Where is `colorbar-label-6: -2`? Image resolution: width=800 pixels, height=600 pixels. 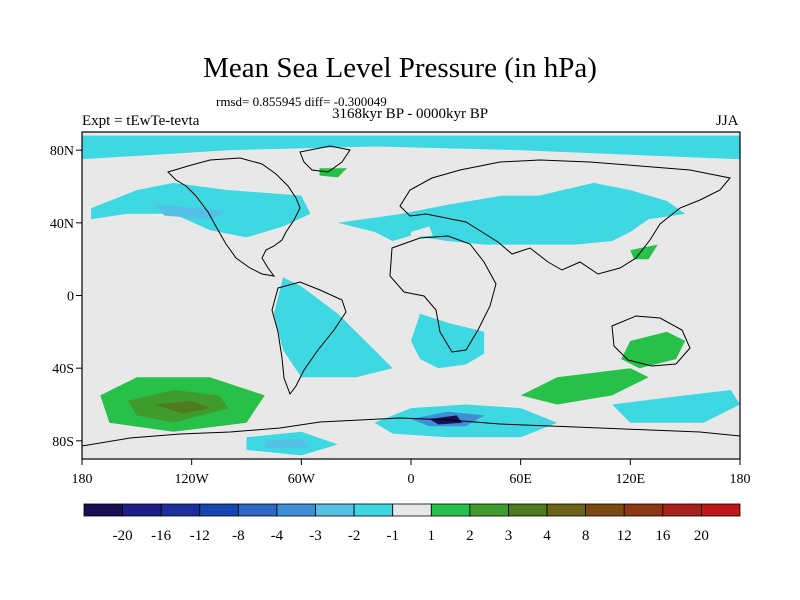
colorbar-label-6: -2 is located at coordinates (354, 536).